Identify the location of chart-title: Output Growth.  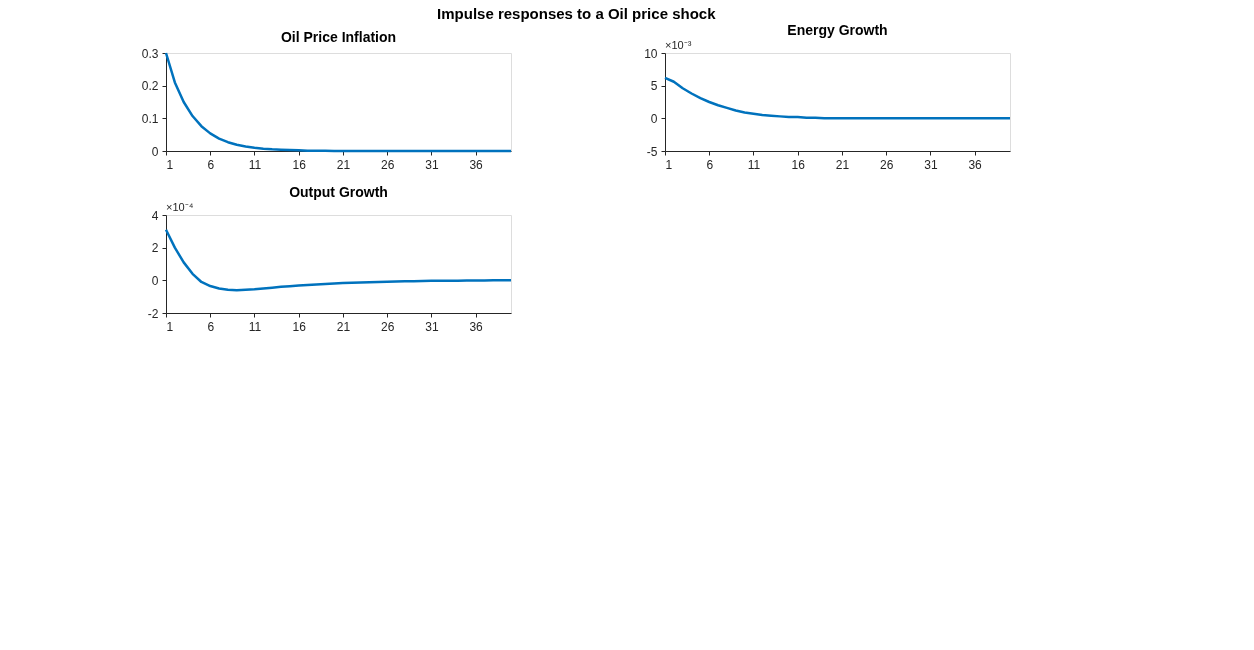
(338, 192).